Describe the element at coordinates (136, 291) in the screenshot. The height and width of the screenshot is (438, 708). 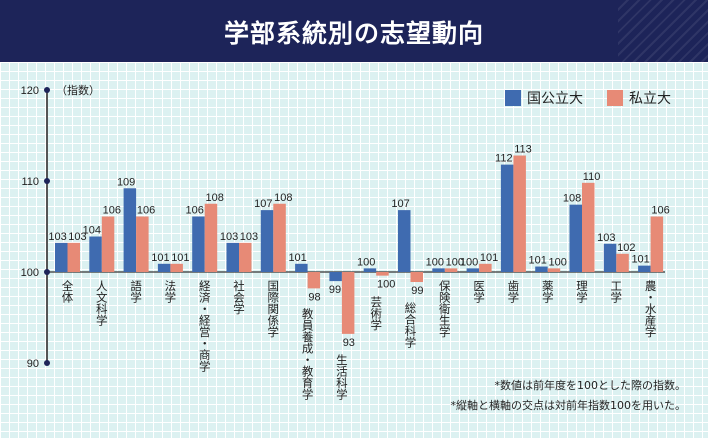
I see `category-label: 語学` at that location.